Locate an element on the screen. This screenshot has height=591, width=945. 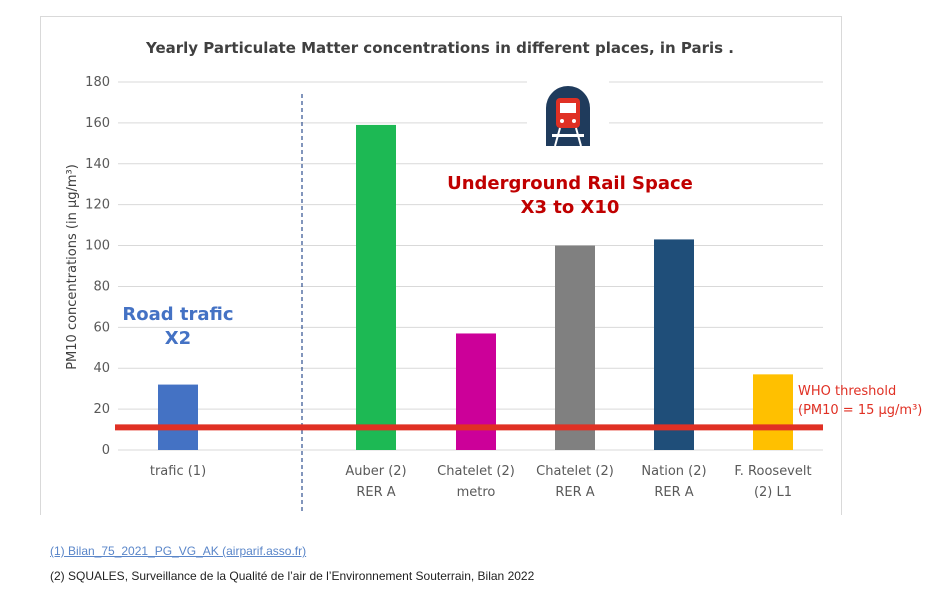
y-tick-label: 40 is located at coordinates (101, 368).